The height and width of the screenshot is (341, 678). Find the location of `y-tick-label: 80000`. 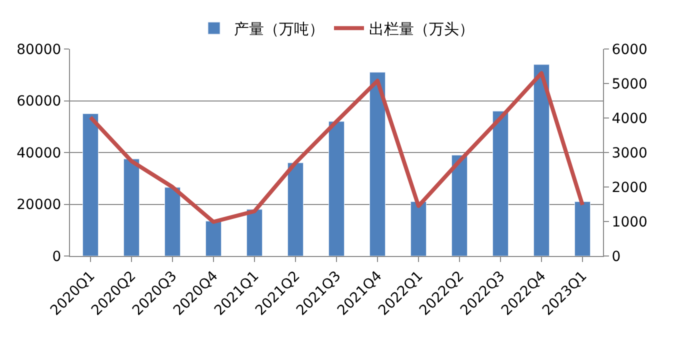

y-tick-label: 80000 is located at coordinates (39, 50).